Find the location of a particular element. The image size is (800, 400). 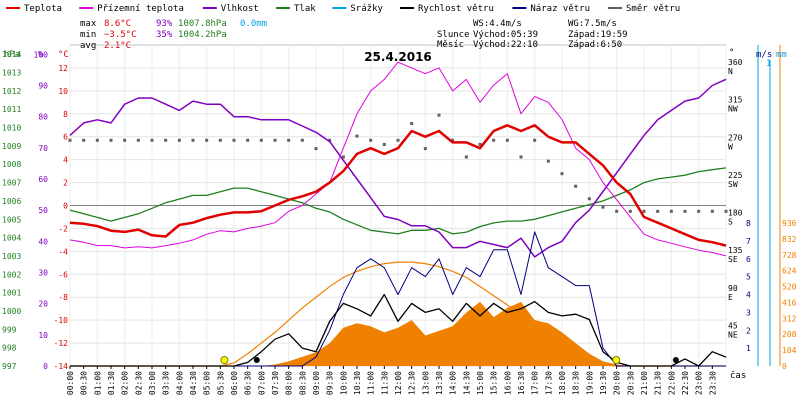

stats-min-temp: −3.5°C is located at coordinates (120, 35).